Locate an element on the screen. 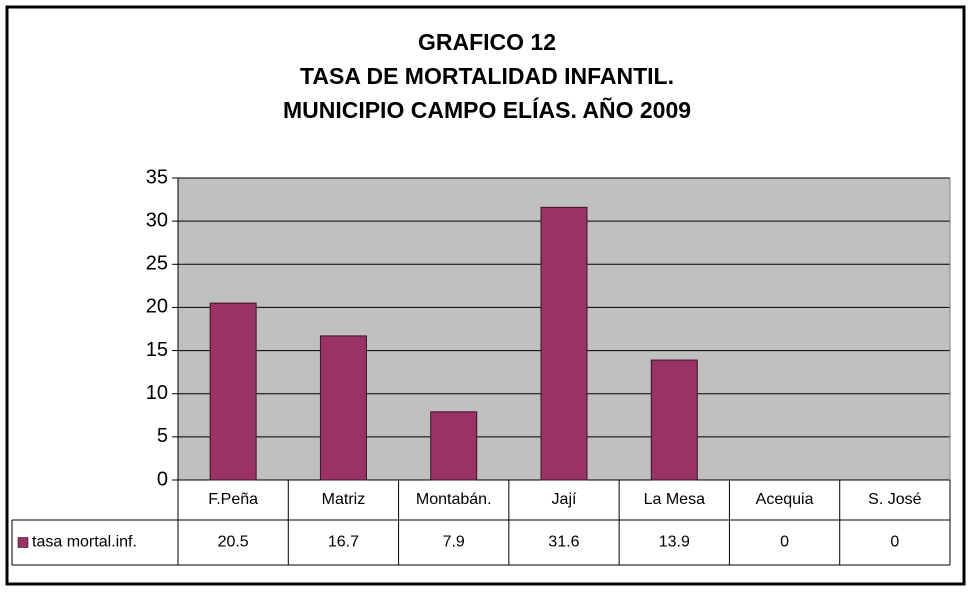  x-tick-label: Montabán. is located at coordinates (454, 499).